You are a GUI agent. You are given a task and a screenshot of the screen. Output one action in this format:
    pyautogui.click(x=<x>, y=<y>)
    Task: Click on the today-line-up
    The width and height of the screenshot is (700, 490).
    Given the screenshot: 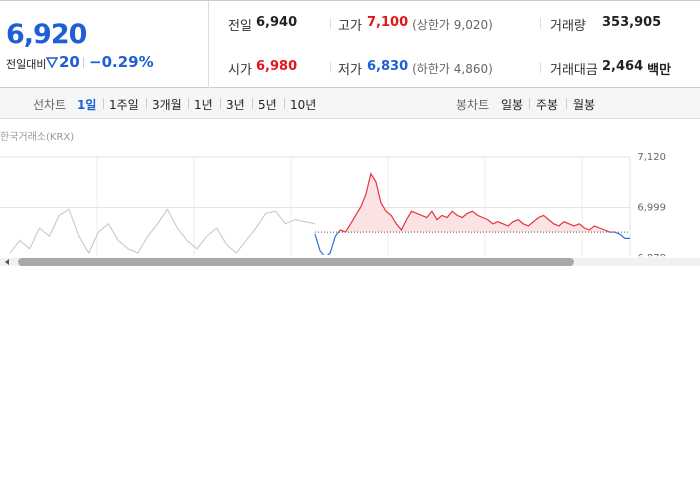 What is the action you would take?
    pyautogui.click(x=477, y=202)
    